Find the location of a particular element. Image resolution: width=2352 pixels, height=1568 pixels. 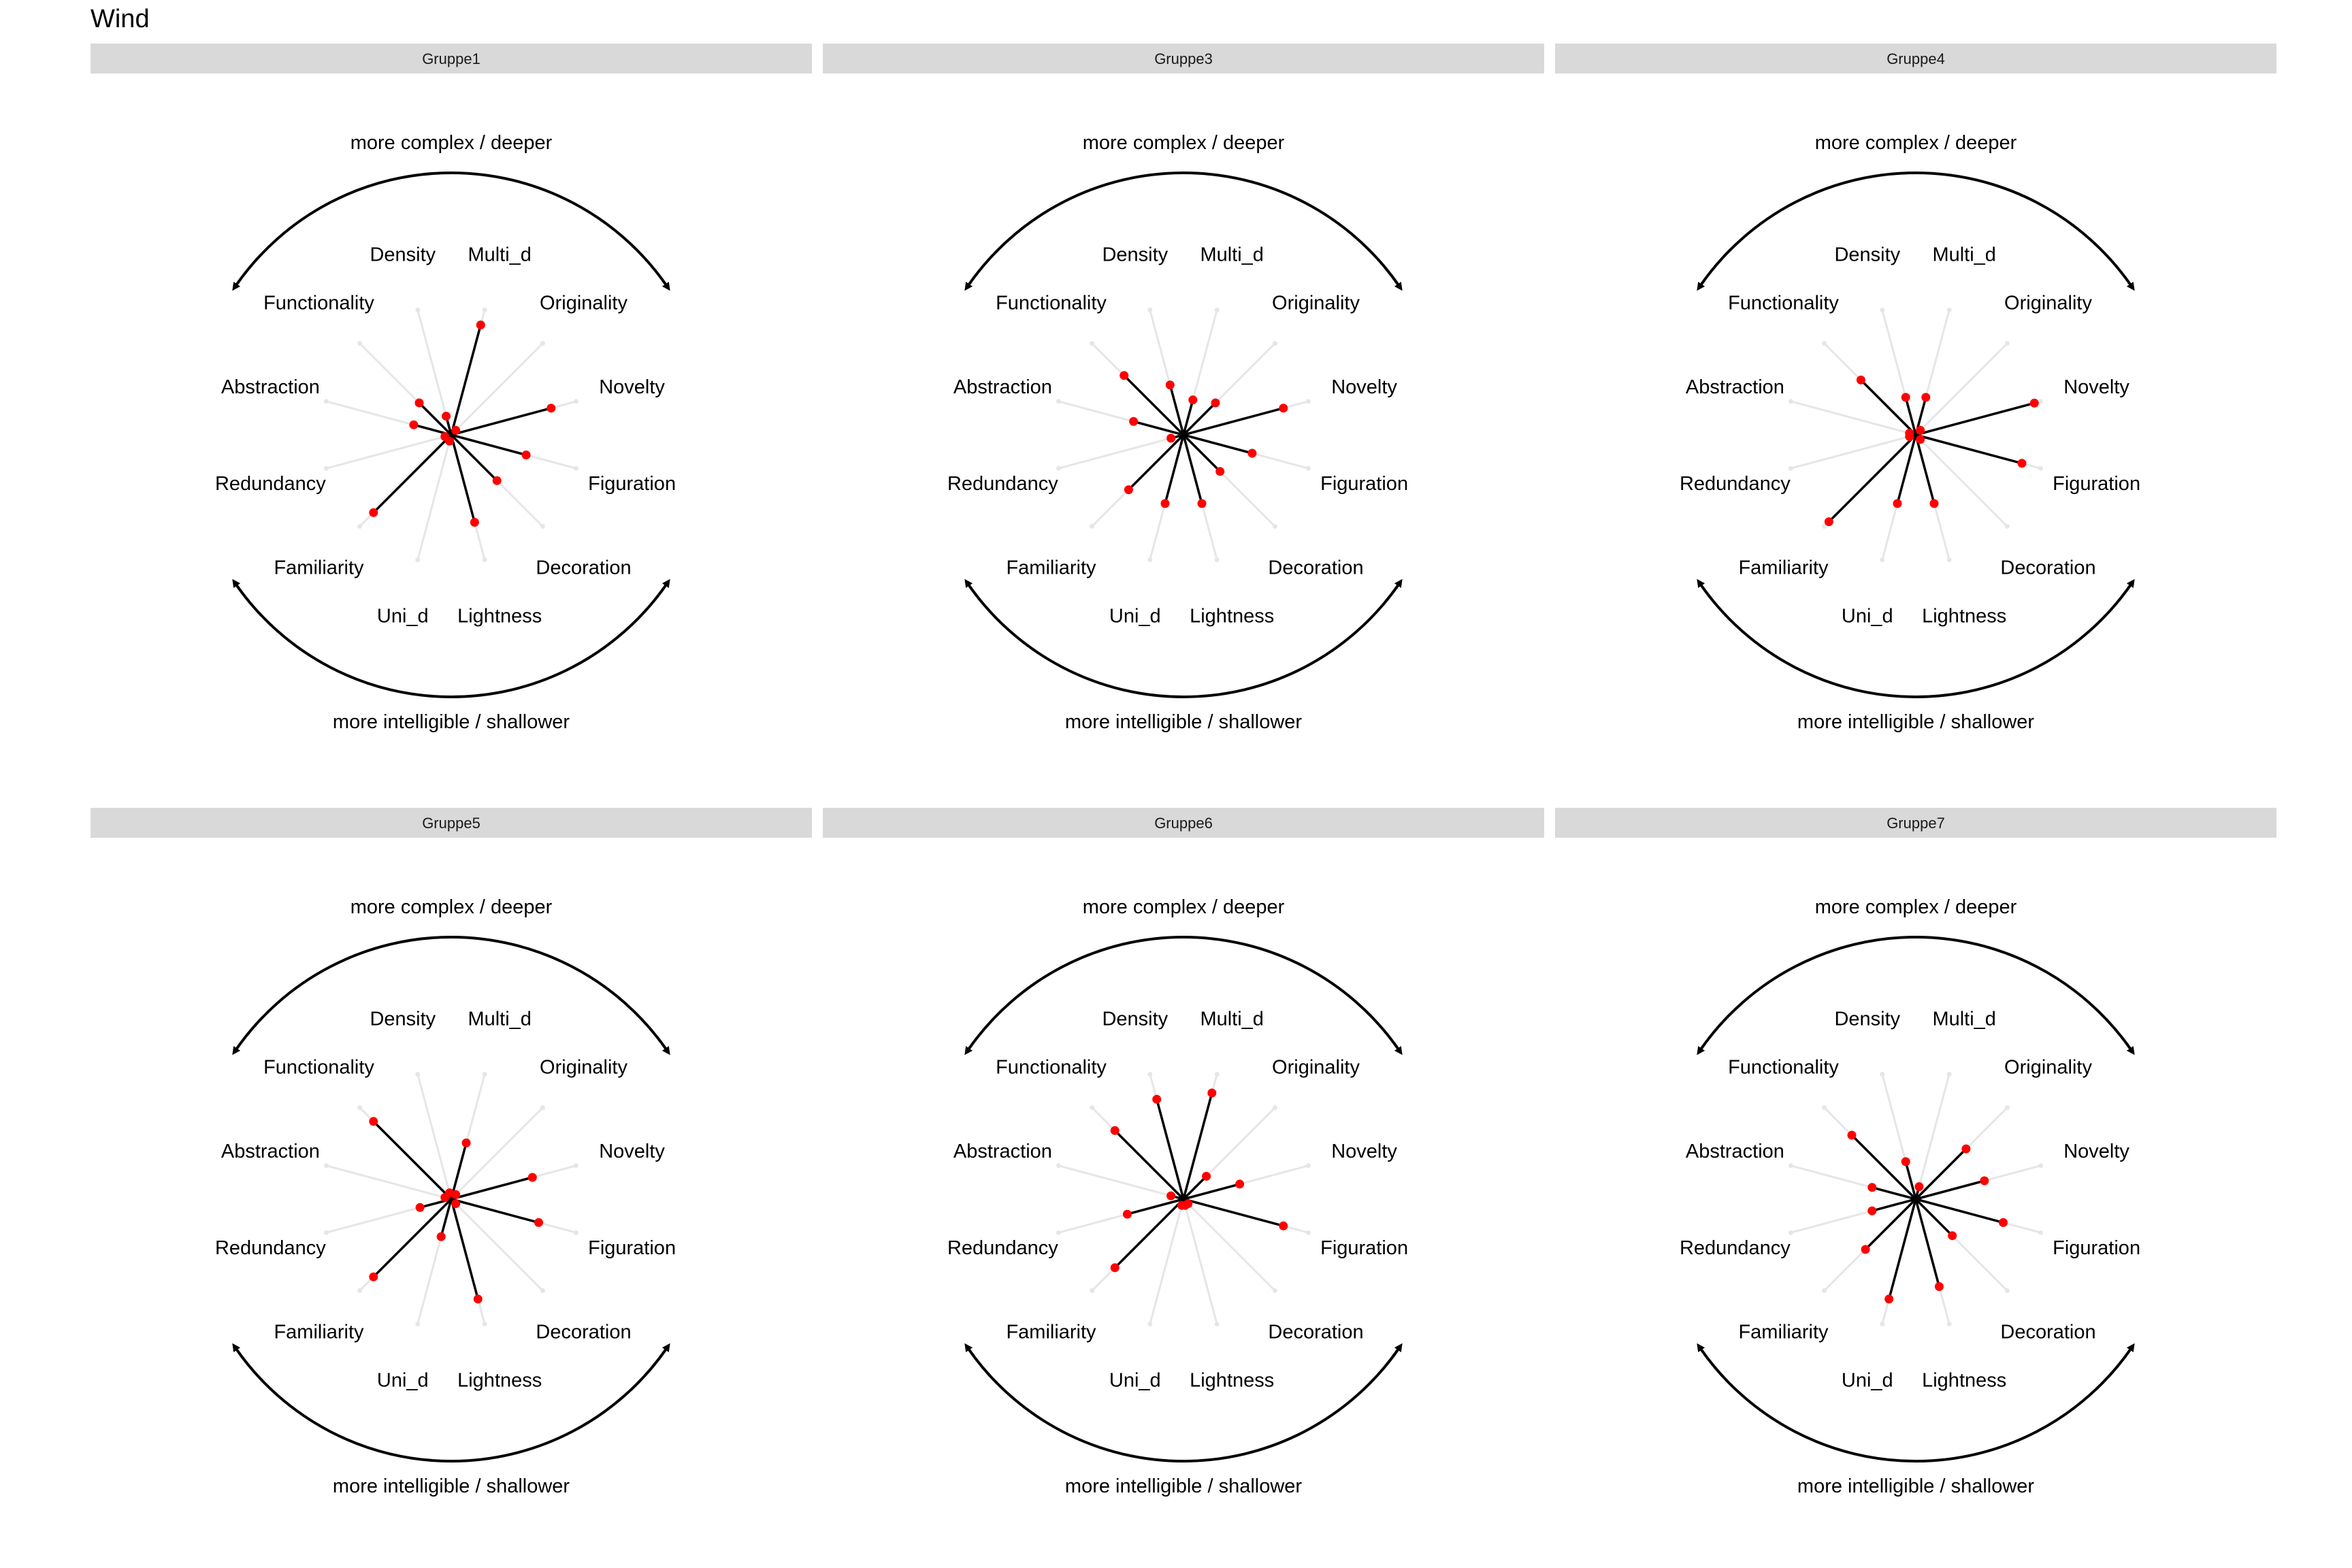

annotation-top: more complex / deeper is located at coordinates (1916, 143).